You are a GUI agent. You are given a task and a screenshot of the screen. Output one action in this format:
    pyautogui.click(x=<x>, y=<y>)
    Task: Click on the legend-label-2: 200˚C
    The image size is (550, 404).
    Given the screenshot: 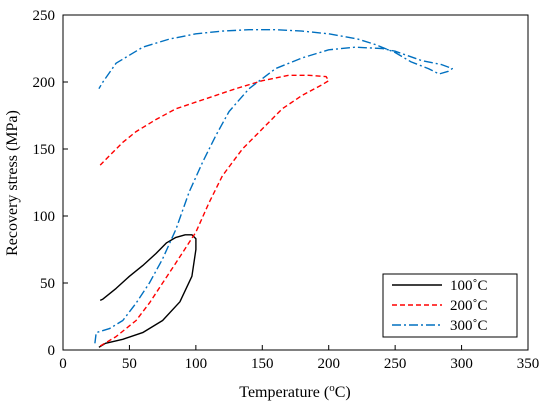 What is the action you would take?
    pyautogui.click(x=469, y=306)
    